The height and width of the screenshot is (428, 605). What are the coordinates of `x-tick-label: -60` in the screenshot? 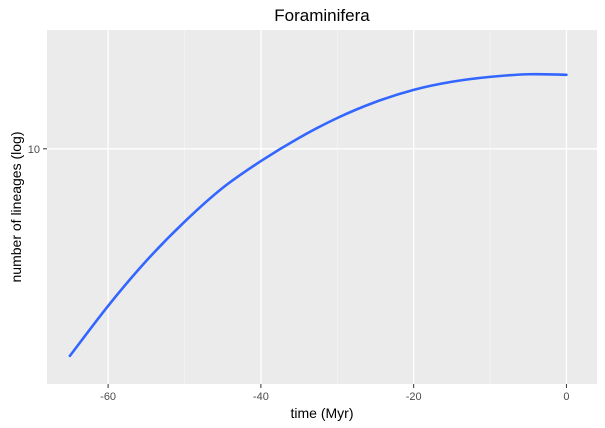 It's located at (108, 397).